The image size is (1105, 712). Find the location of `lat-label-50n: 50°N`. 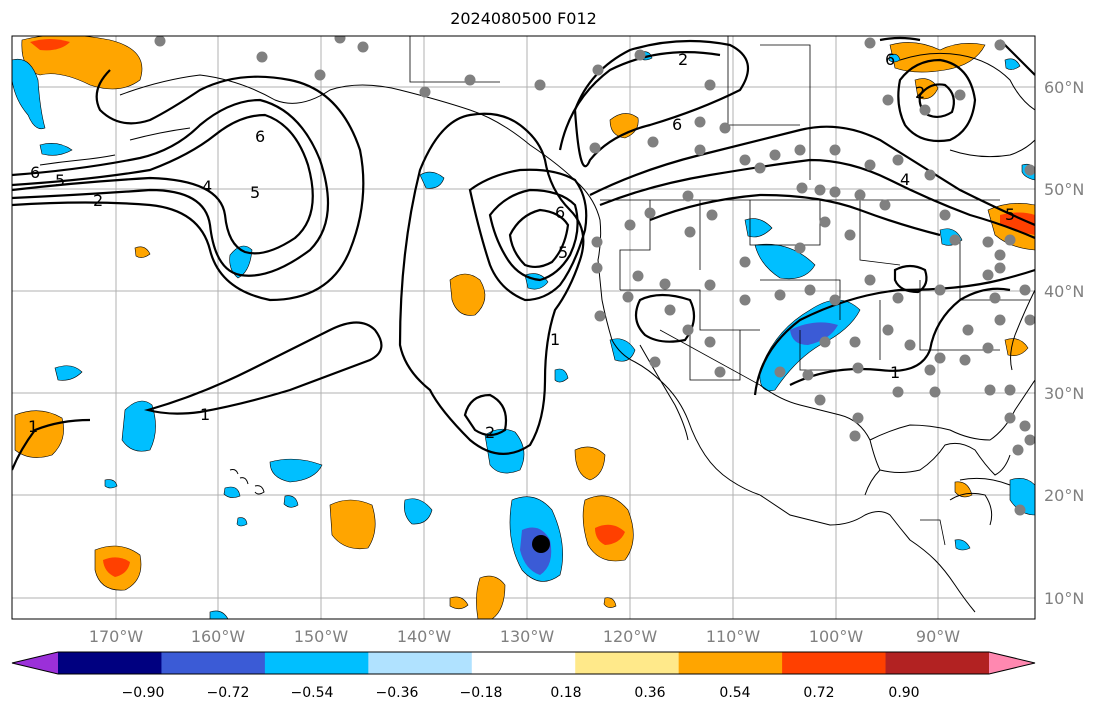

lat-label-50n: 50°N is located at coordinates (1064, 189).